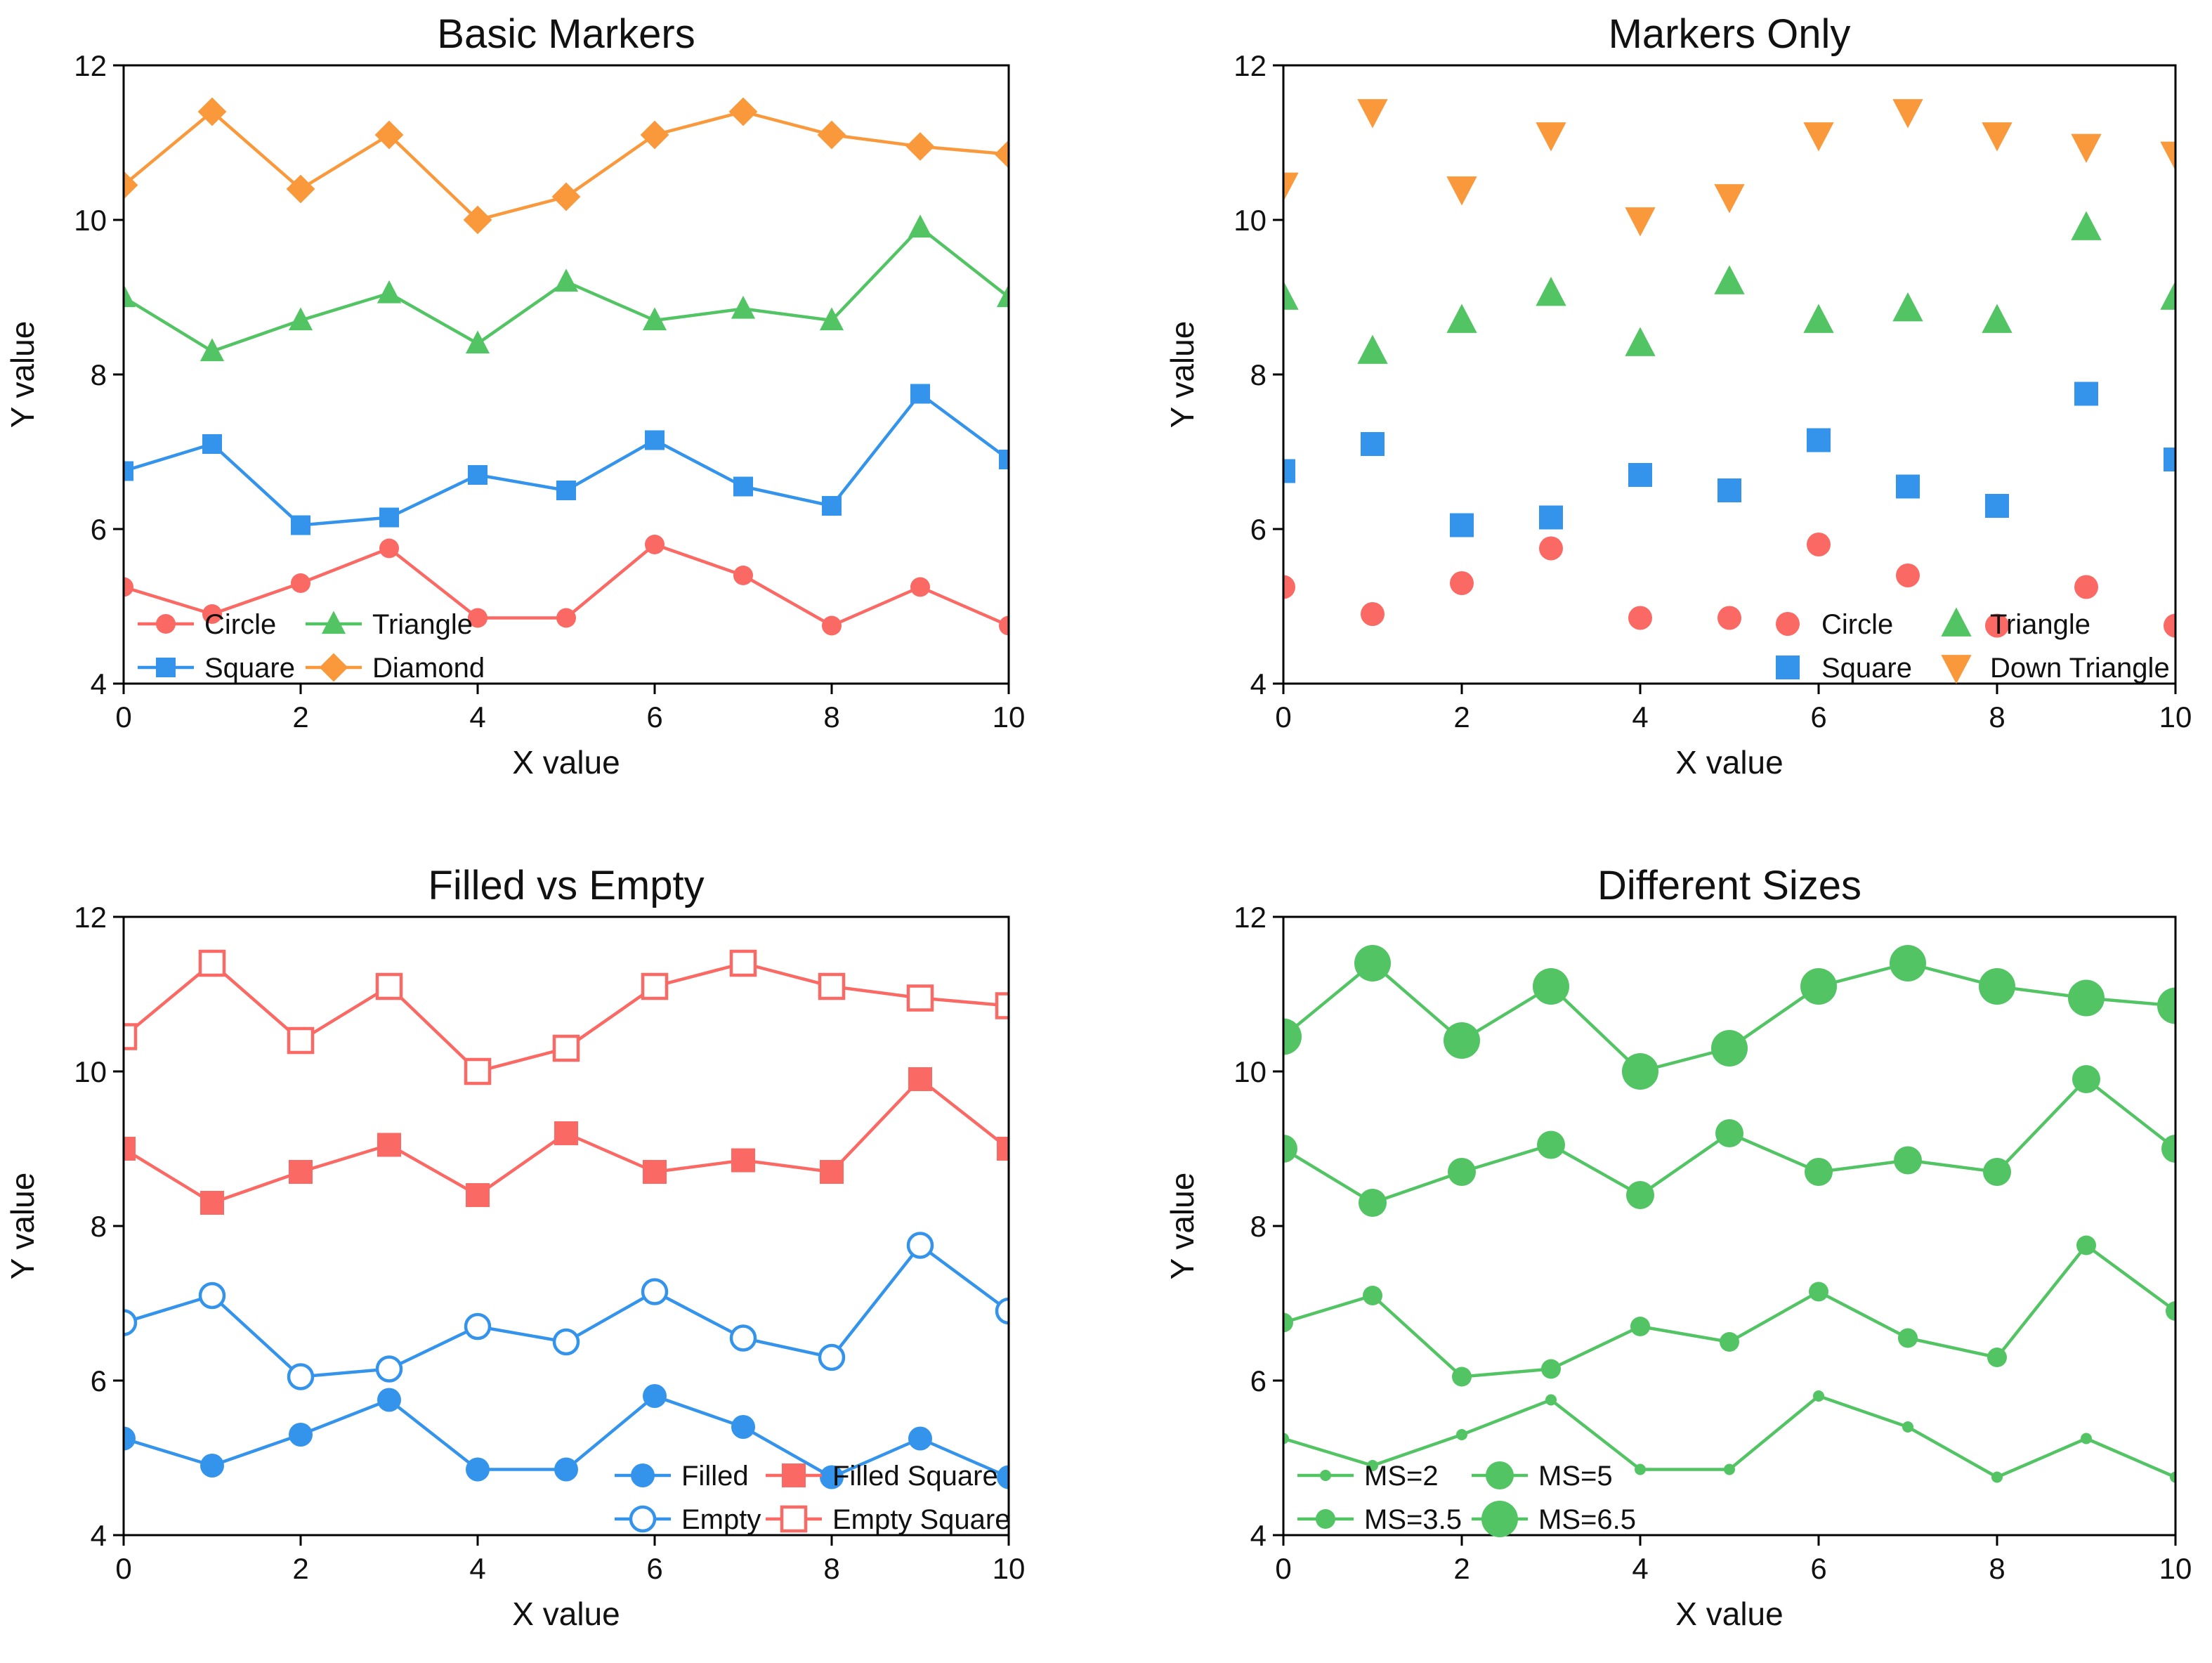 The height and width of the screenshot is (1663, 2212). I want to click on chart-title: Different Sizes, so click(1729, 885).